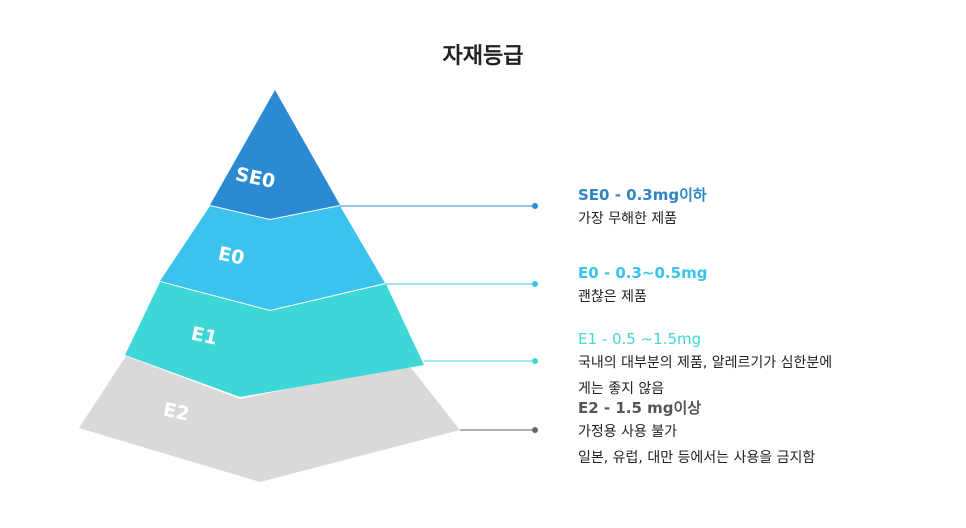 The image size is (966, 528). Describe the element at coordinates (642, 286) in the screenshot. I see `tier-e0-description: E0 - 0.3~0.5mg 괜찮은 제품` at that location.